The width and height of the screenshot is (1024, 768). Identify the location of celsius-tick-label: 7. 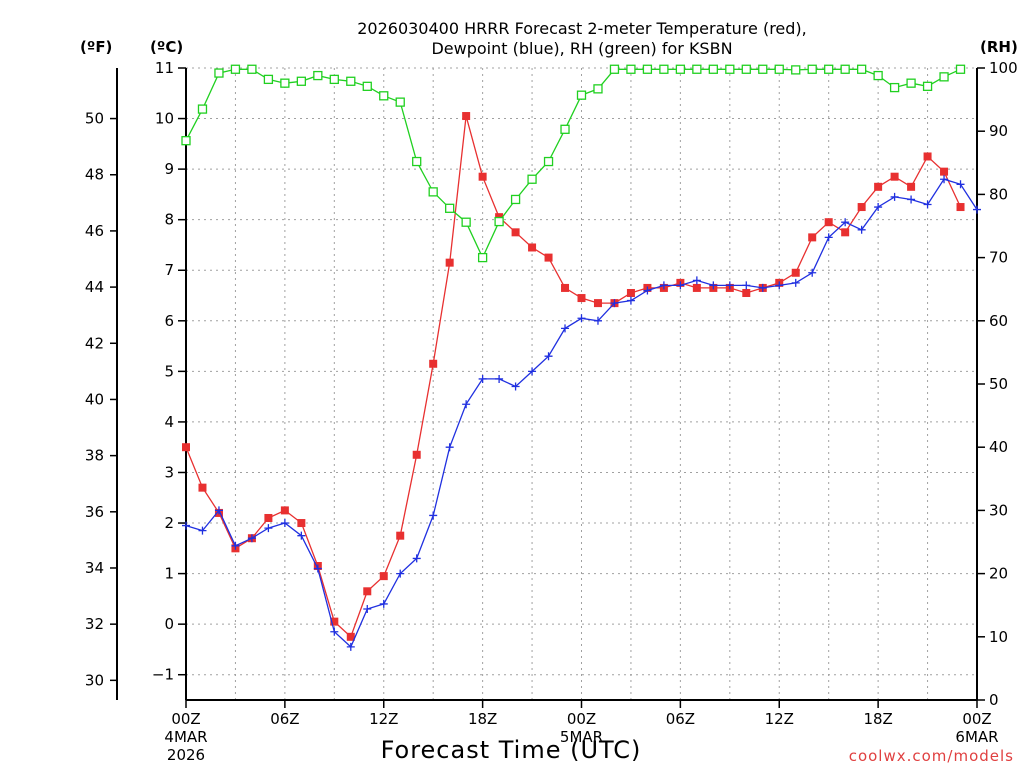
(169, 270).